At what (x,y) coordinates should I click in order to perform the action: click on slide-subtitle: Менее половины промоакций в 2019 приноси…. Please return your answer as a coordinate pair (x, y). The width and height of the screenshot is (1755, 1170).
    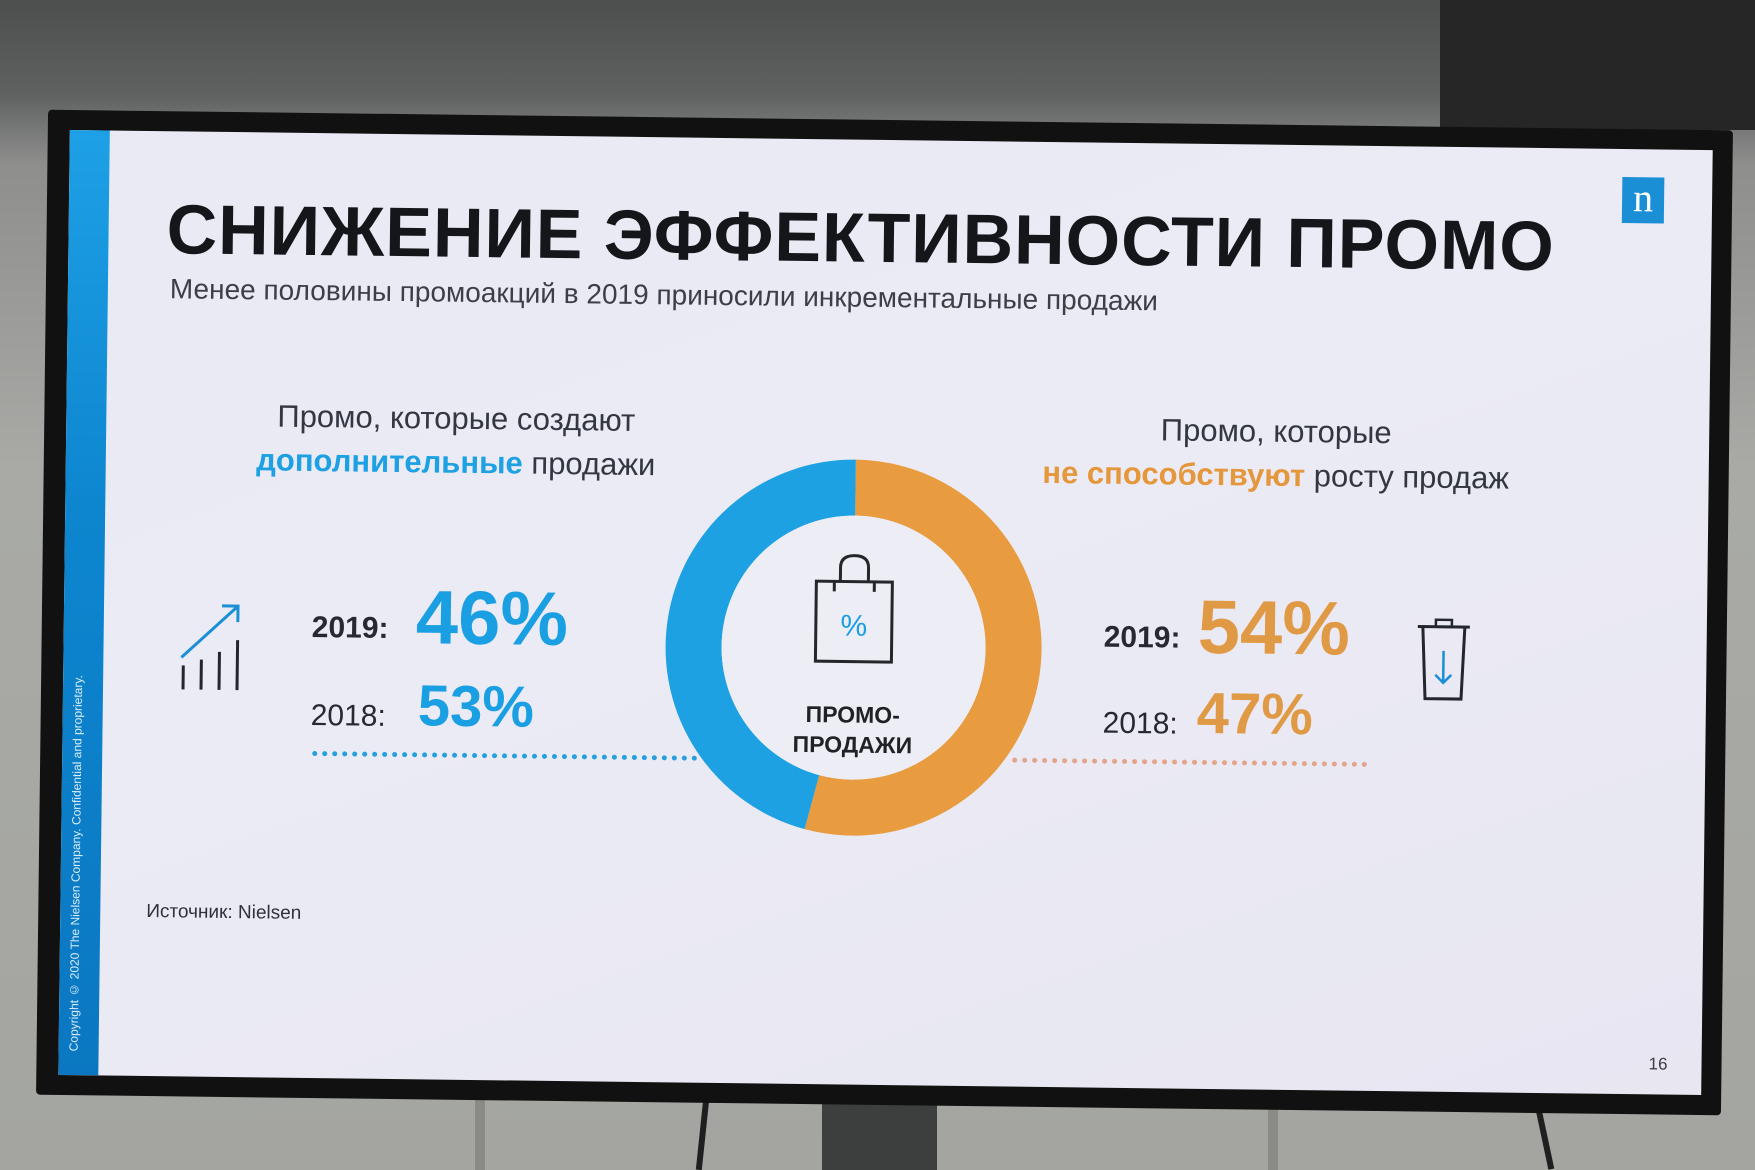
    Looking at the image, I should click on (664, 295).